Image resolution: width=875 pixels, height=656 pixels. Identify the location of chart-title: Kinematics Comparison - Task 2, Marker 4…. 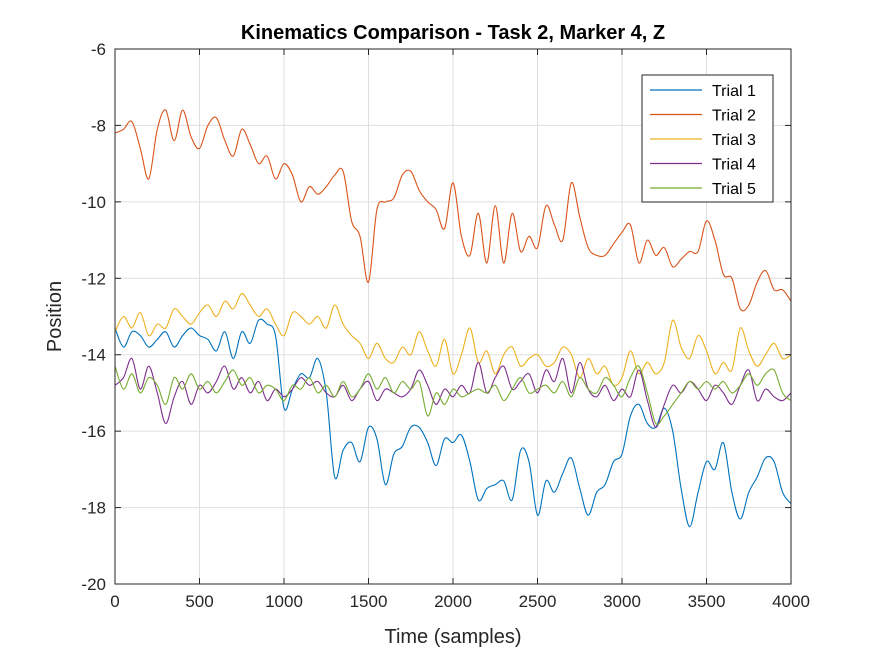
(453, 33).